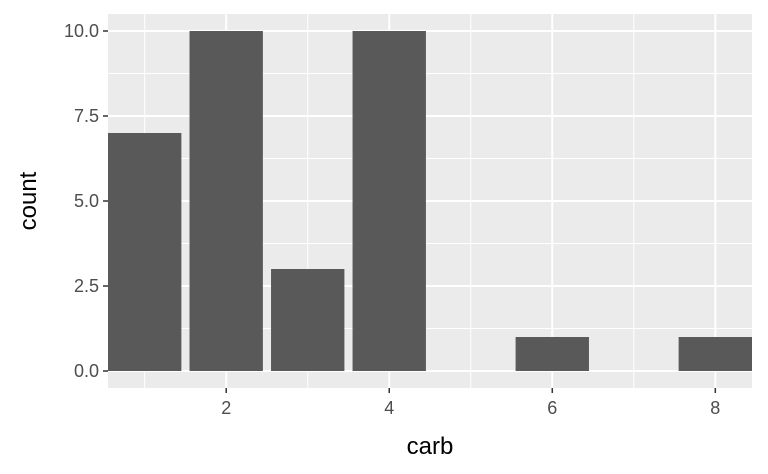 The image size is (768, 474). I want to click on x-tick-label: 8, so click(715, 408).